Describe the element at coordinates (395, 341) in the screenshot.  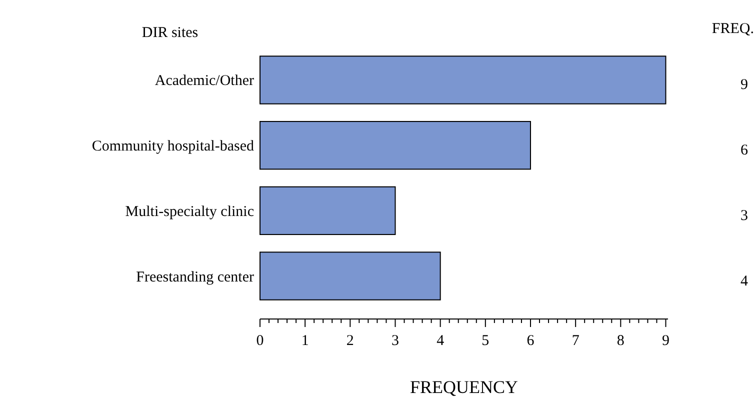
I see `x-tick-label: 3` at that location.